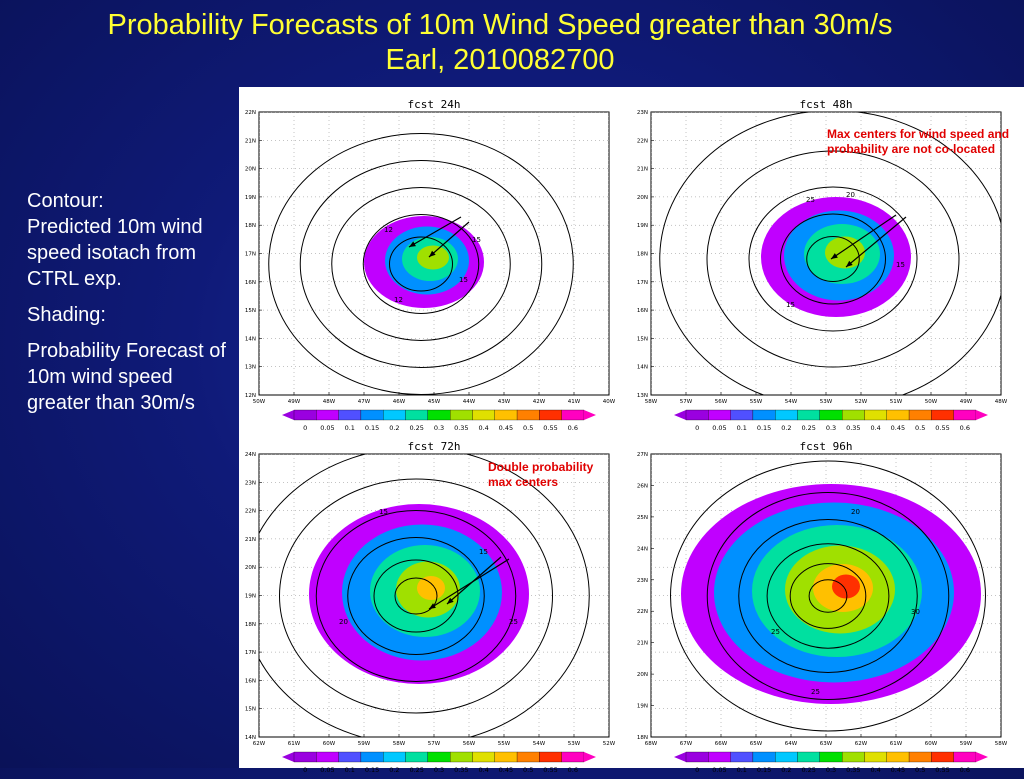 The width and height of the screenshot is (1024, 779). I want to click on panel-title: fcst 24h, so click(434, 104).